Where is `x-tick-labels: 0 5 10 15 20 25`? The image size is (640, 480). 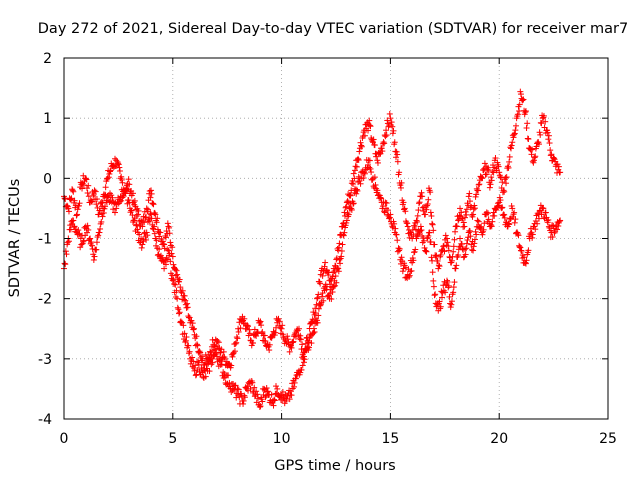
x-tick-labels: 0 5 10 15 20 25 is located at coordinates (338, 439).